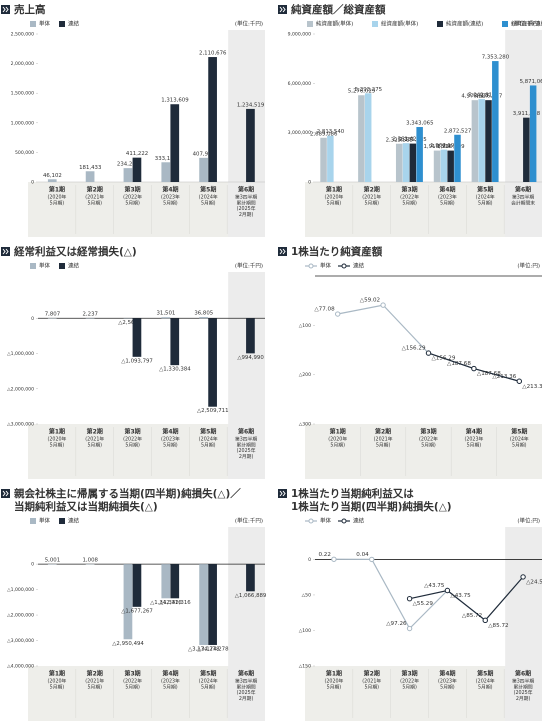 This screenshot has width=542, height=724. I want to click on point, so click(409, 599).